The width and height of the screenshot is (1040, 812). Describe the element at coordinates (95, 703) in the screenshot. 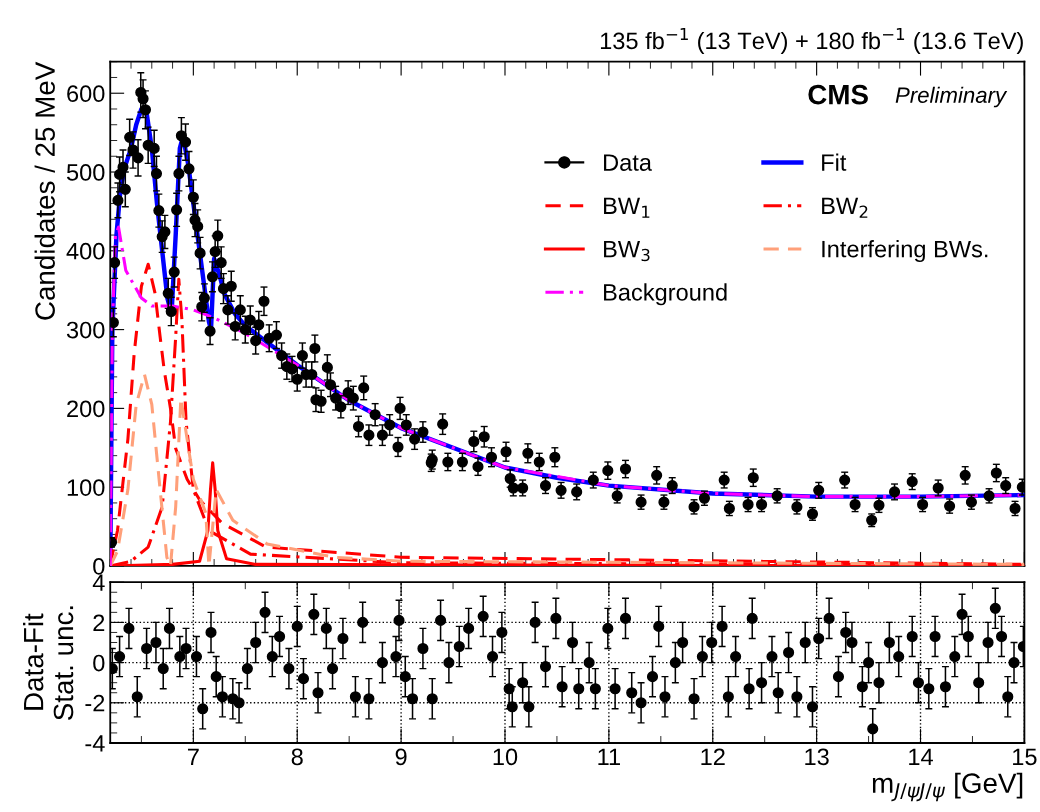

I see `y-tick-label: -2` at that location.